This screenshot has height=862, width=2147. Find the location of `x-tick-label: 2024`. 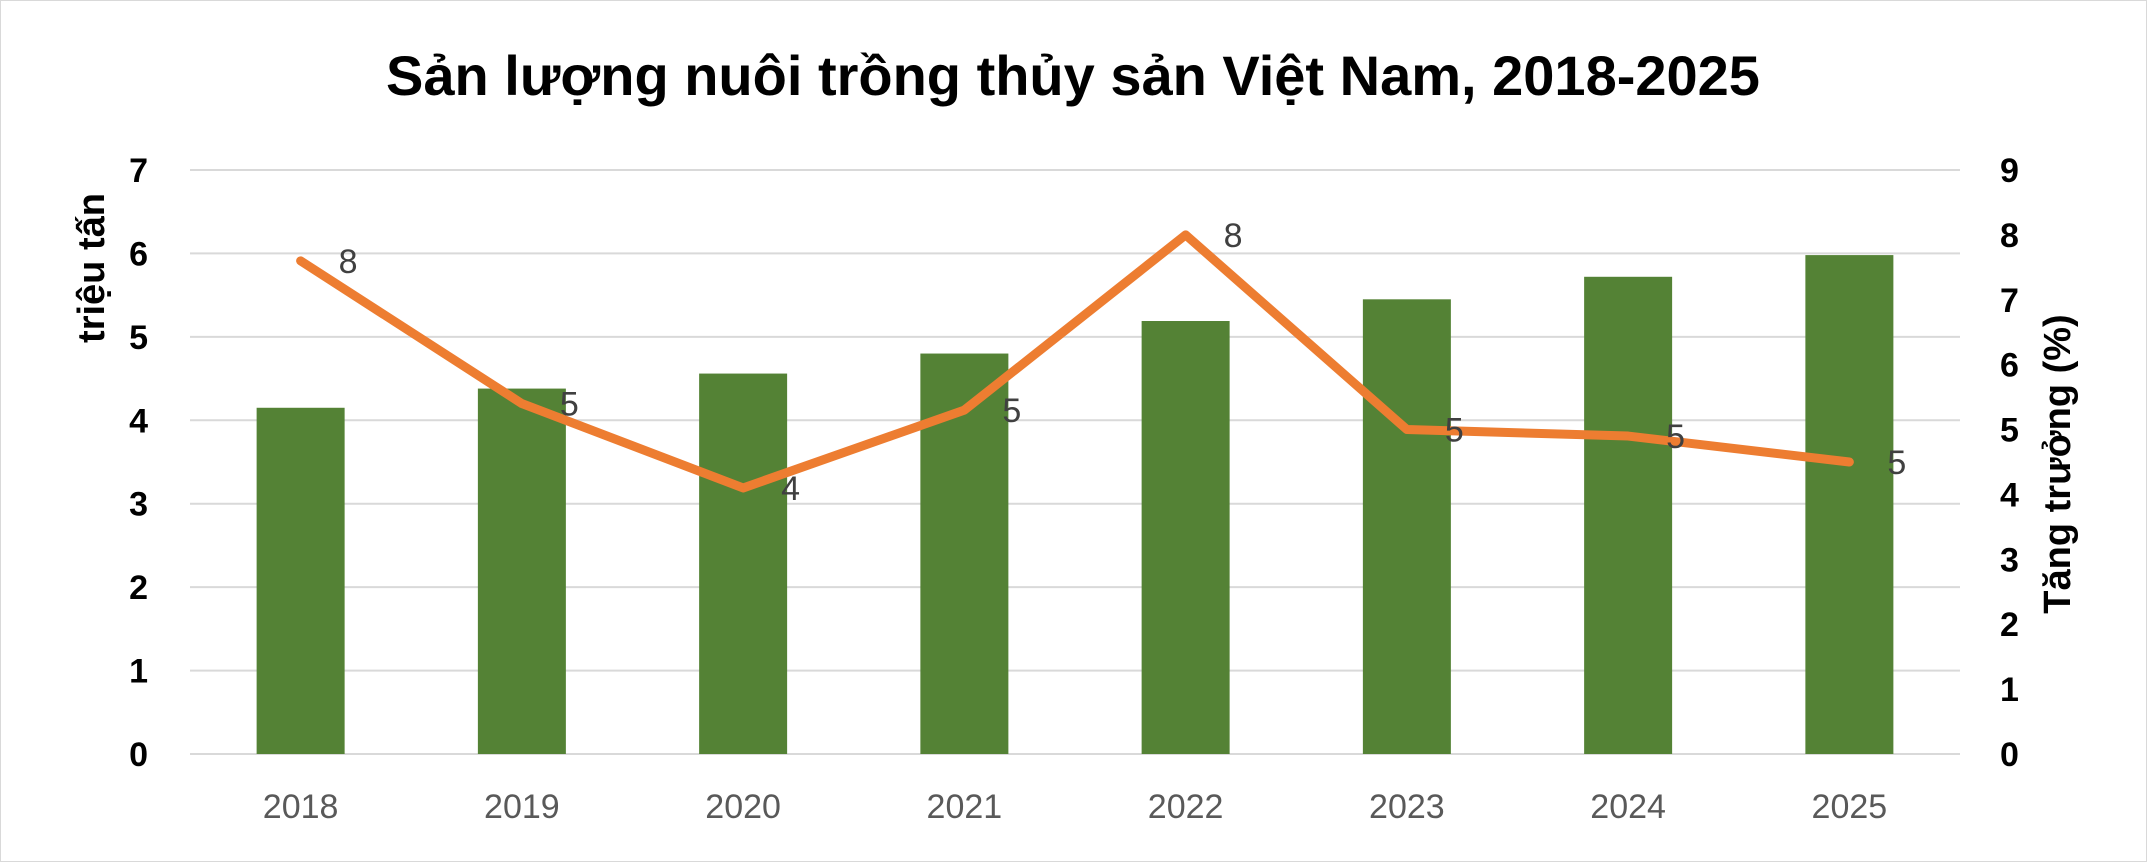

x-tick-label: 2024 is located at coordinates (1628, 807).